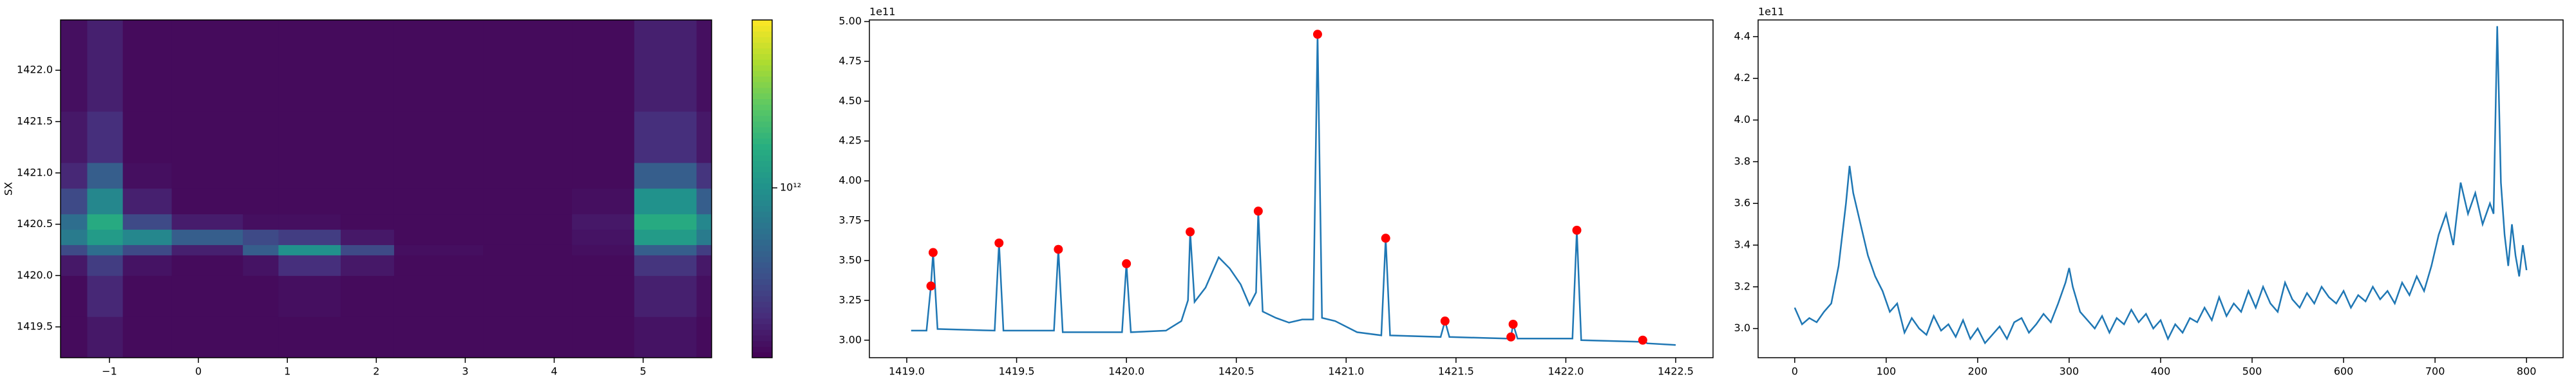 This screenshot has height=386, width=2576. Describe the element at coordinates (554, 371) in the screenshot. I see `x-tick-label: 4` at that location.